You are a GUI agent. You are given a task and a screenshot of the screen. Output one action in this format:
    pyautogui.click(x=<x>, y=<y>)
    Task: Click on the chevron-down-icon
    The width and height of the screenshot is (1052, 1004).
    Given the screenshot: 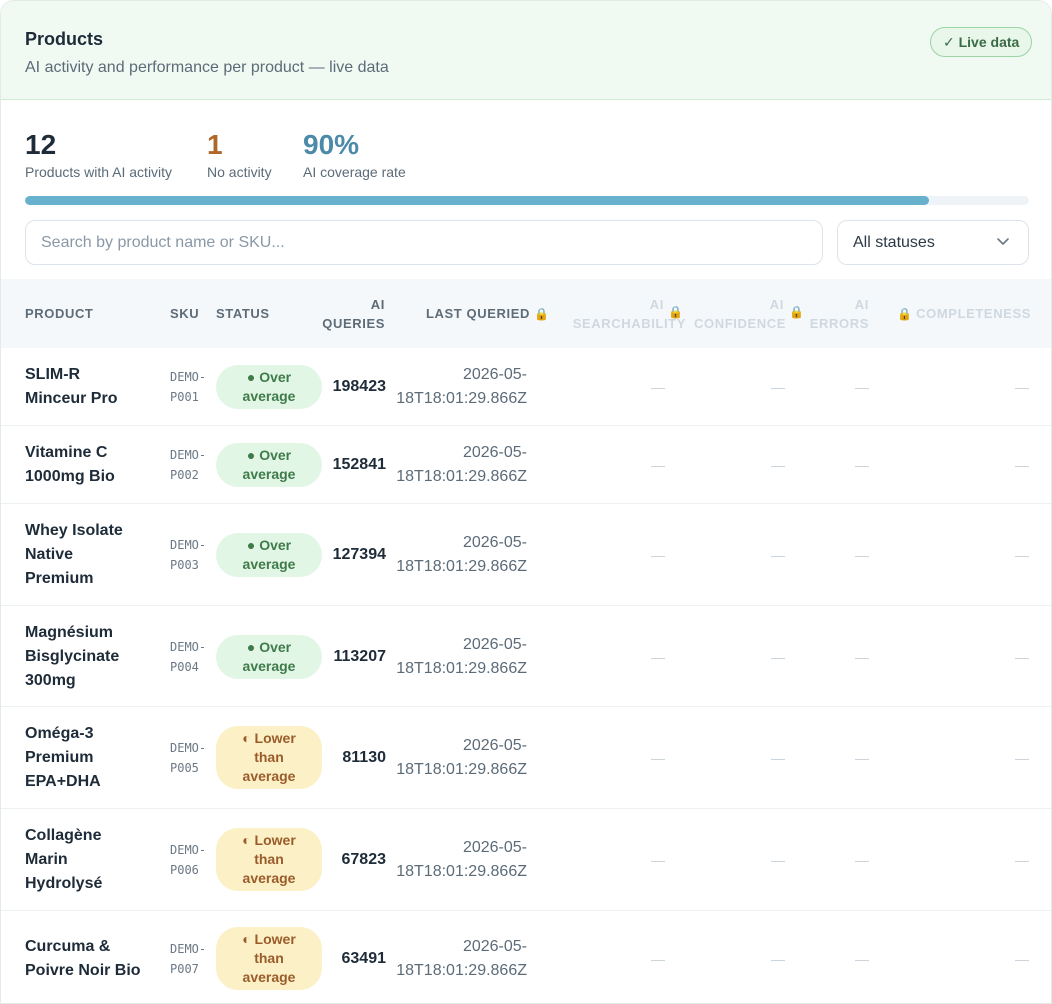 What is the action you would take?
    pyautogui.click(x=1003, y=241)
    